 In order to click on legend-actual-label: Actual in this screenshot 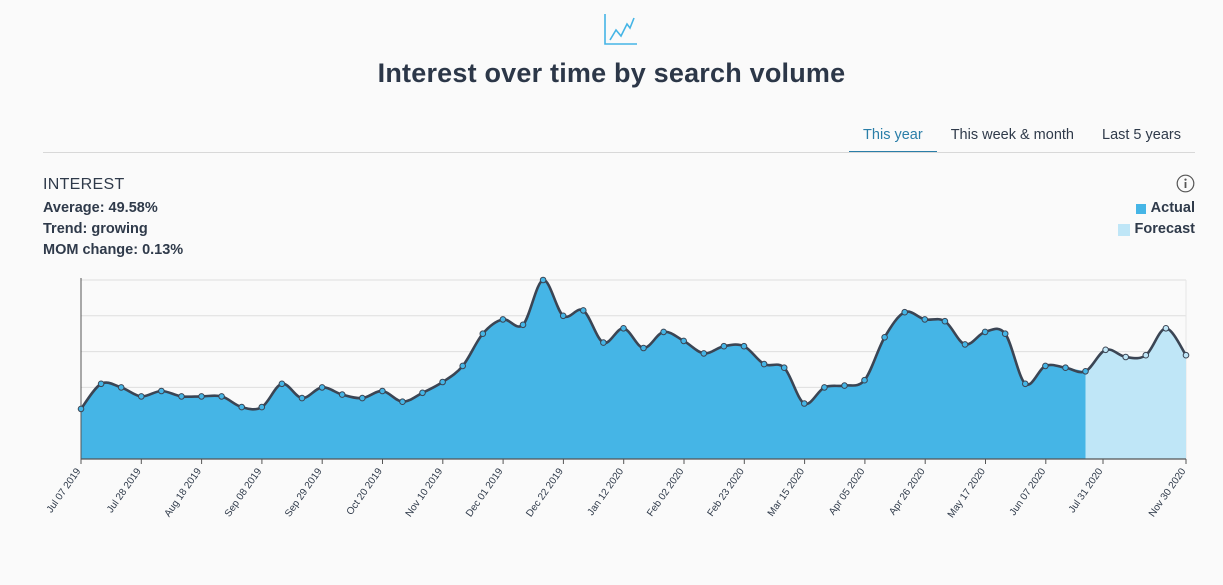, I will do `click(1172, 208)`.